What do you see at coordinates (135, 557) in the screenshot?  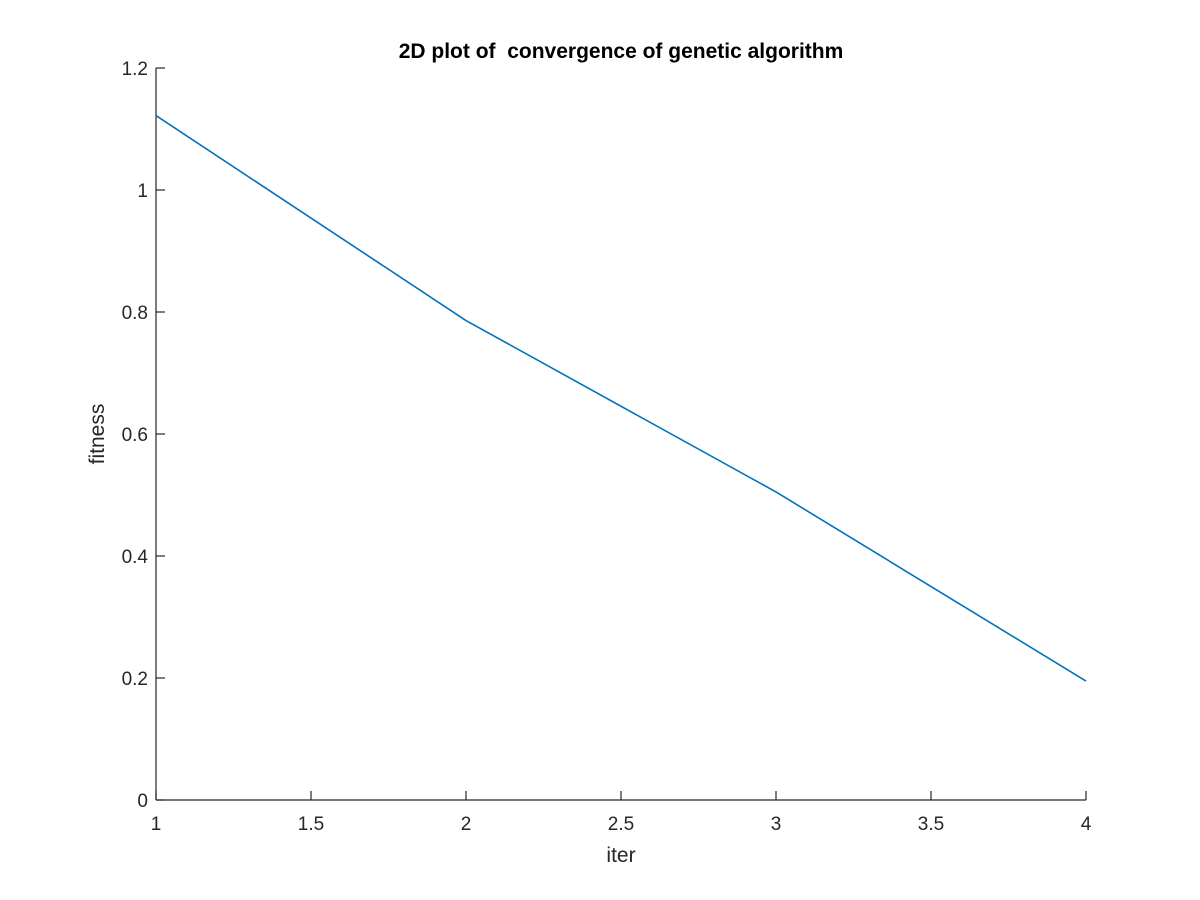 I see `y-tick-label: 0.4` at bounding box center [135, 557].